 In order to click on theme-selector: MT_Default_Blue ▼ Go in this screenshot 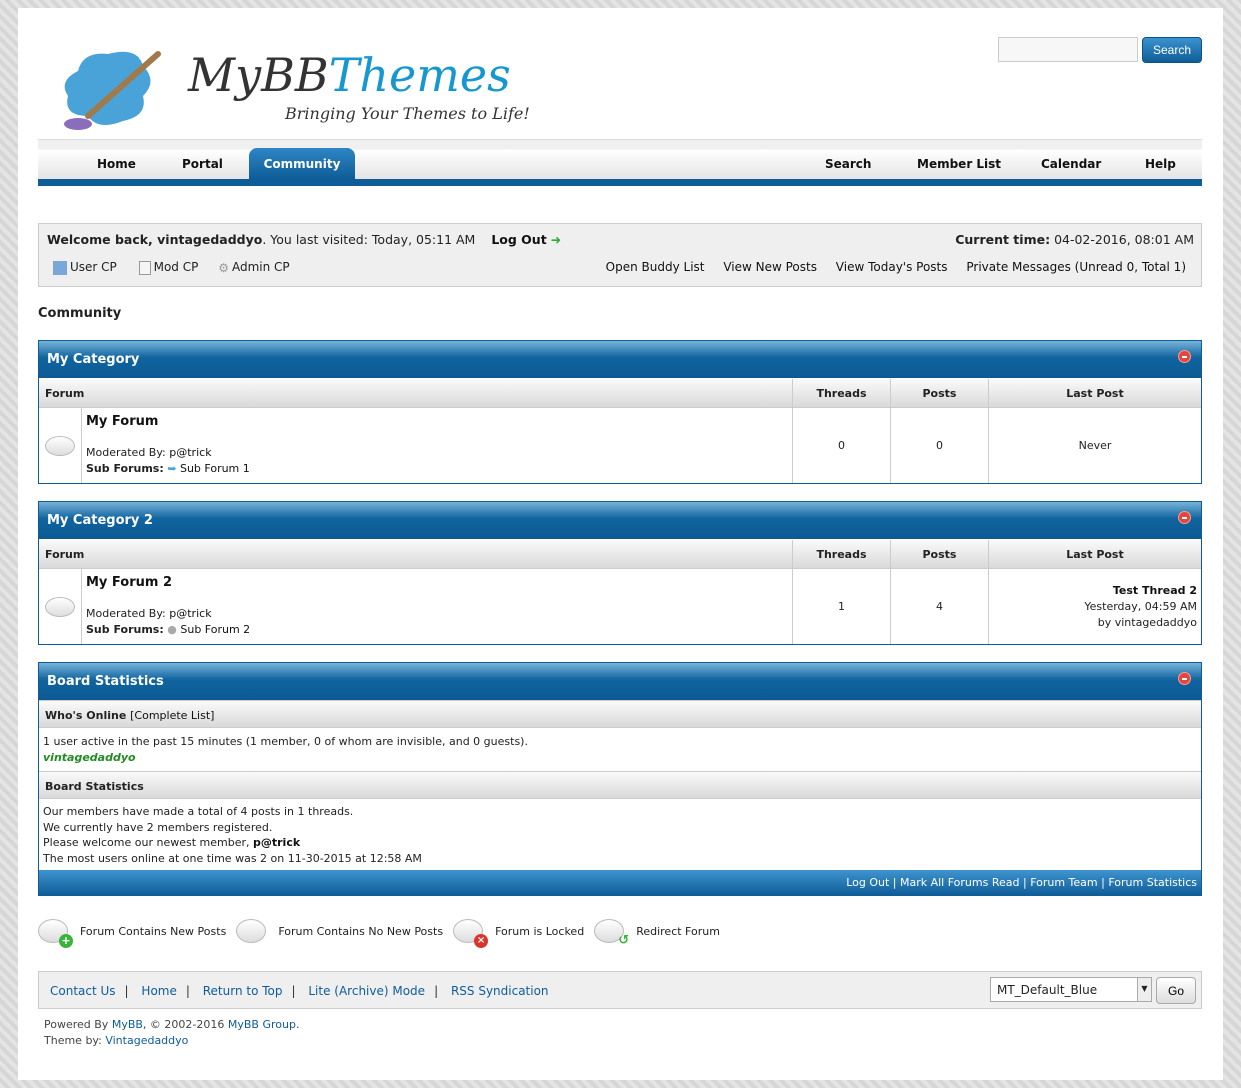, I will do `click(1093, 990)`.